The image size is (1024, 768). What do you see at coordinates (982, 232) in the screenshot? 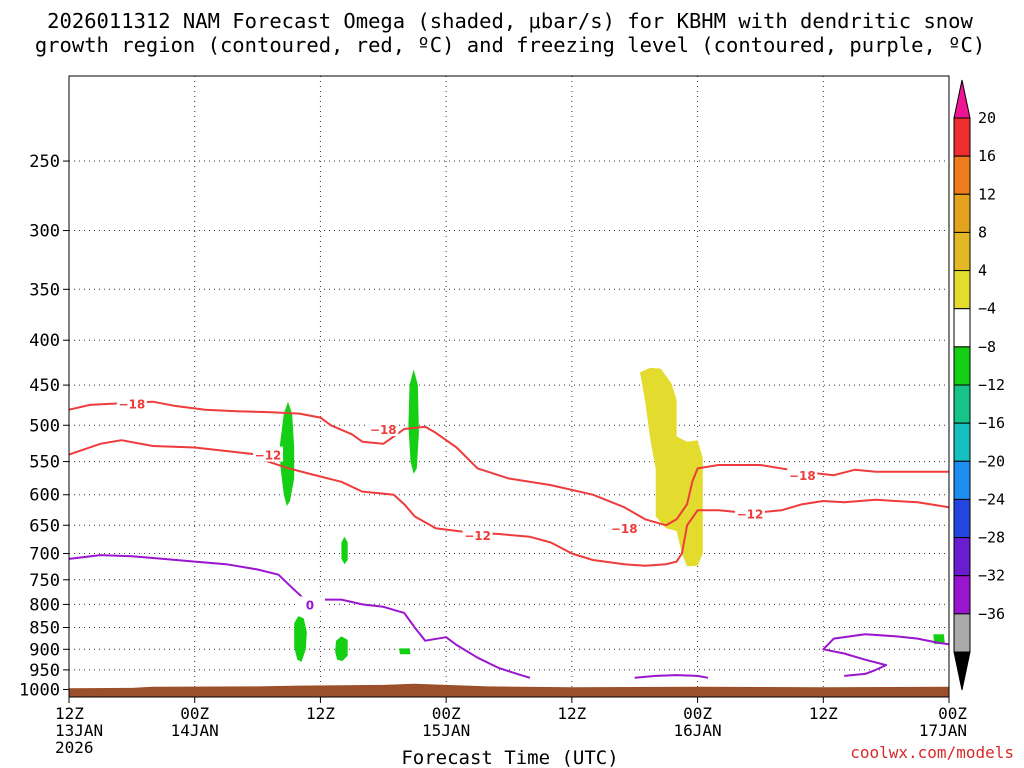
I see `colorbar-label-3: 8` at bounding box center [982, 232].